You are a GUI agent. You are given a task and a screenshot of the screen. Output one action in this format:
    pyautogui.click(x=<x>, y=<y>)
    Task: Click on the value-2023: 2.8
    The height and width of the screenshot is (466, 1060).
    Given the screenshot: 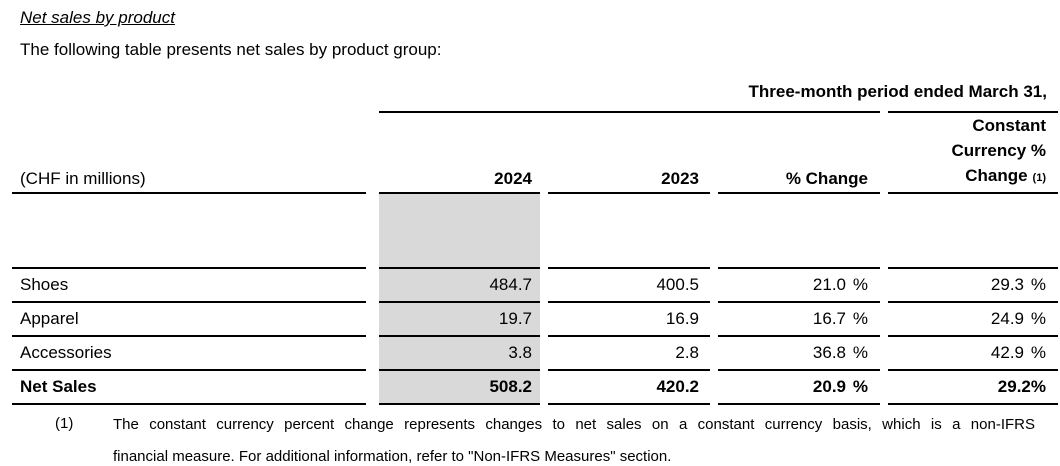 What is the action you would take?
    pyautogui.click(x=629, y=352)
    